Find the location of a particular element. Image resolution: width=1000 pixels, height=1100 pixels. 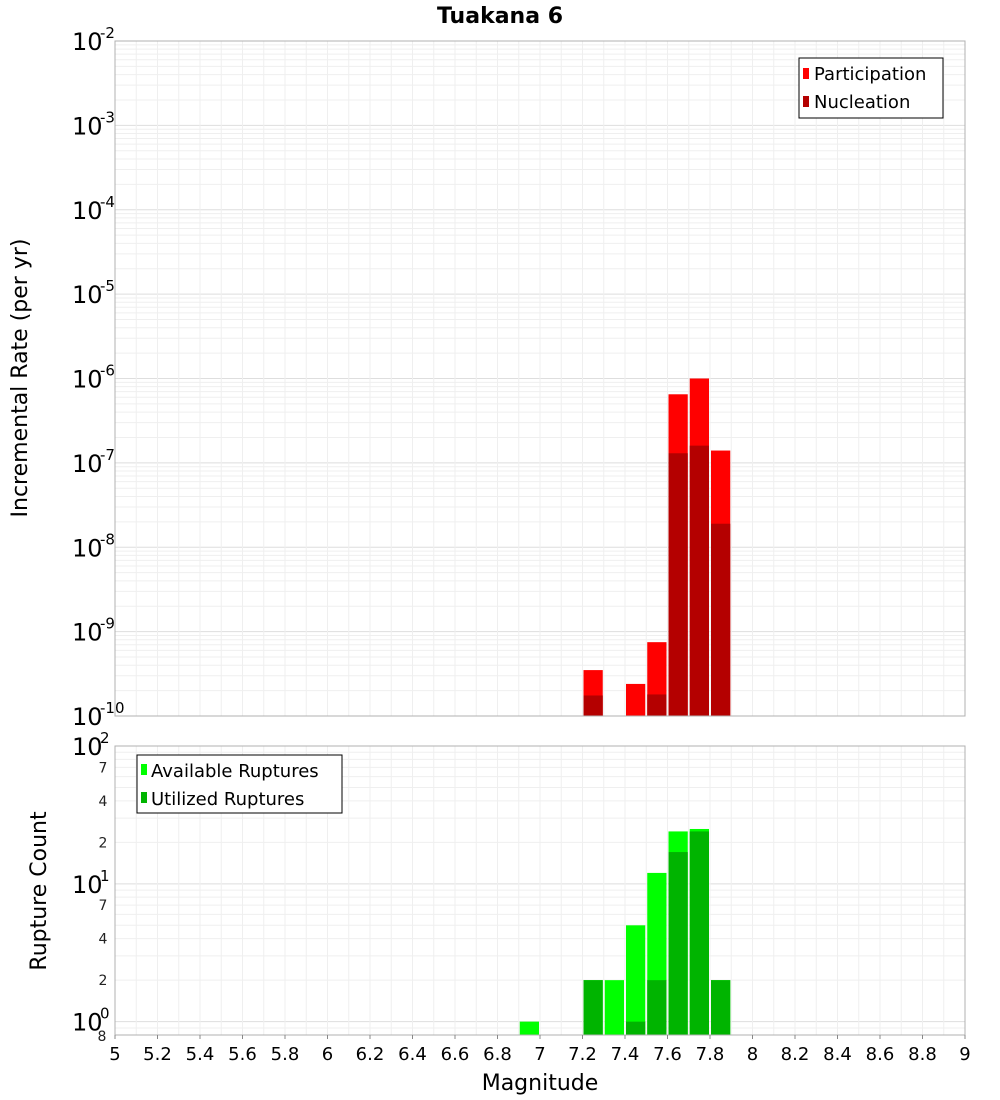

nucleation-legend-label: Nucleation is located at coordinates (862, 102).